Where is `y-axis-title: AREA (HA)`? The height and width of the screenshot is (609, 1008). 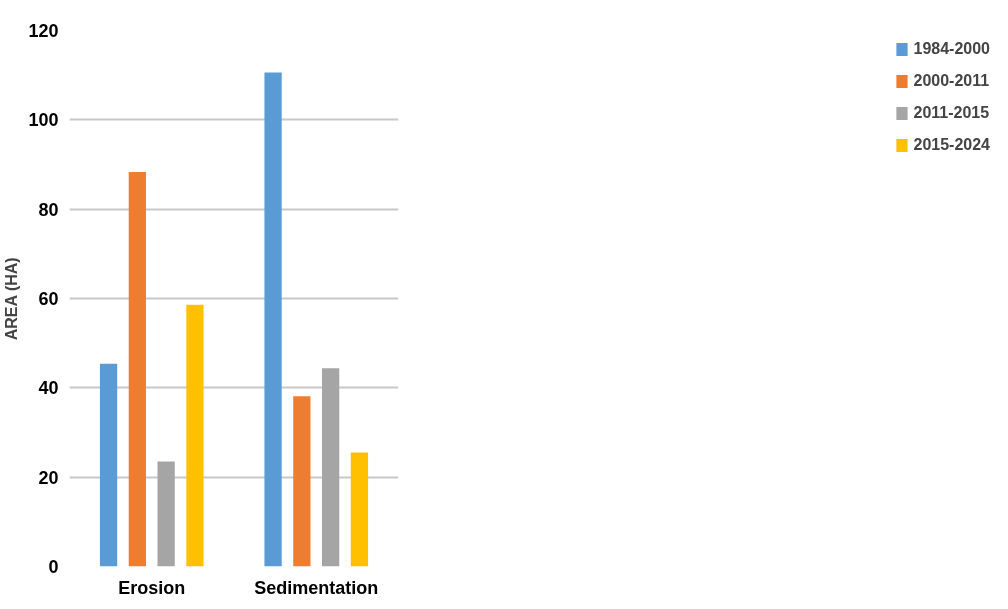 y-axis-title: AREA (HA) is located at coordinates (12, 299).